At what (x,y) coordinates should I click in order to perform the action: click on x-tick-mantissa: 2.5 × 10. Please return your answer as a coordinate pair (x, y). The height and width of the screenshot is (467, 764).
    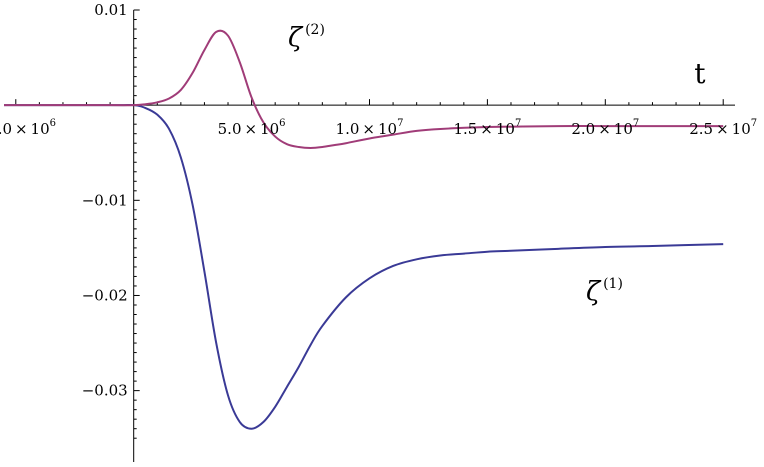
    Looking at the image, I should click on (720, 129).